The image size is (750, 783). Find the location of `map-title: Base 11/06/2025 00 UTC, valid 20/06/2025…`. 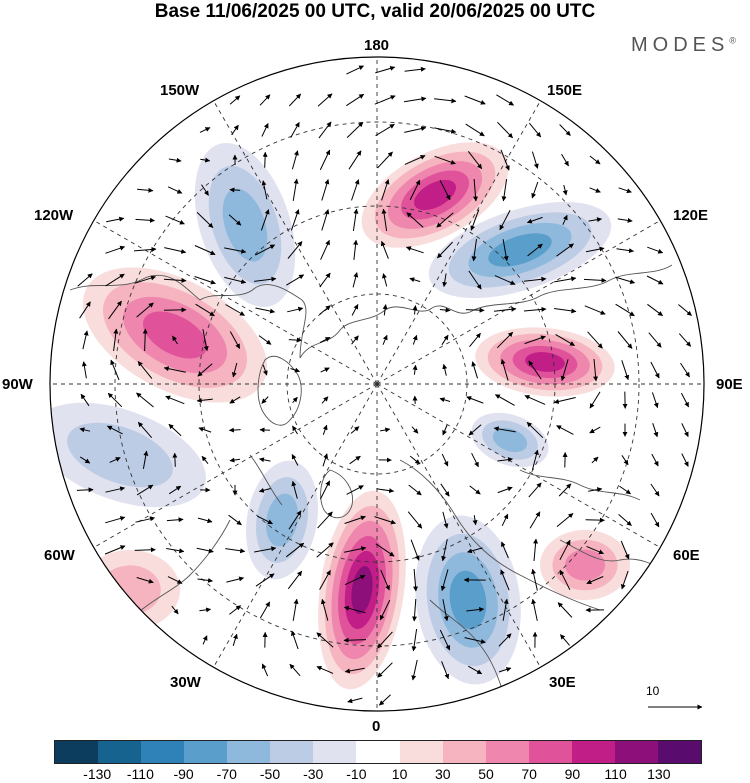

map-title: Base 11/06/2025 00 UTC, valid 20/06/2025… is located at coordinates (375, 11).